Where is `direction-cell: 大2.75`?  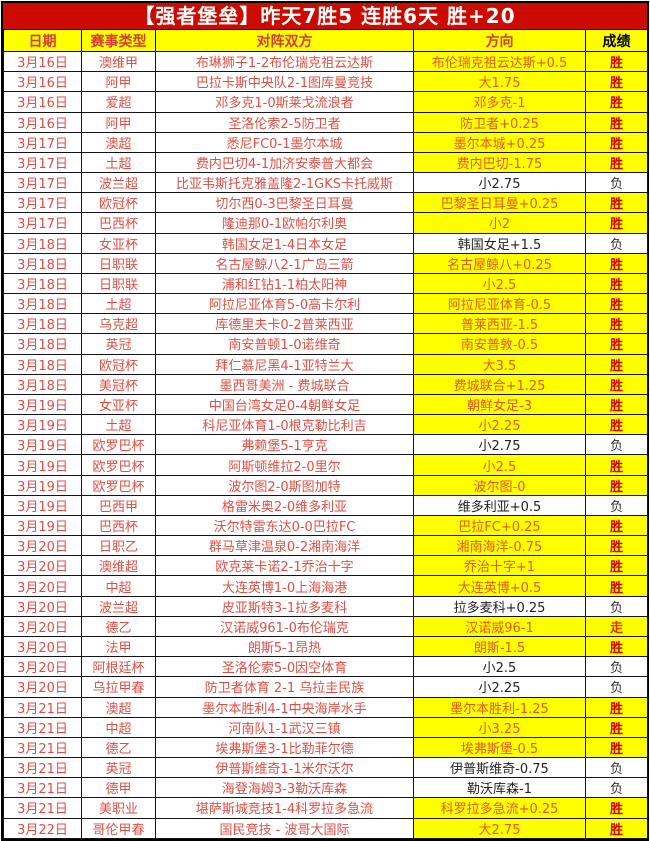 direction-cell: 大2.75 is located at coordinates (499, 828).